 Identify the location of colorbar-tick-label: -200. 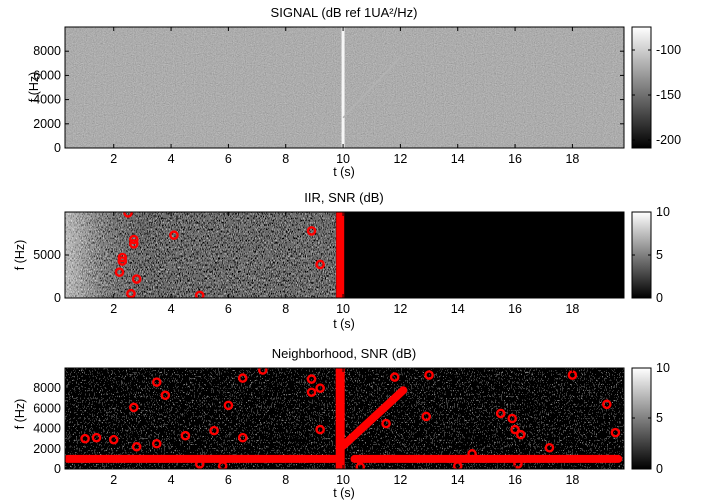
(668, 140).